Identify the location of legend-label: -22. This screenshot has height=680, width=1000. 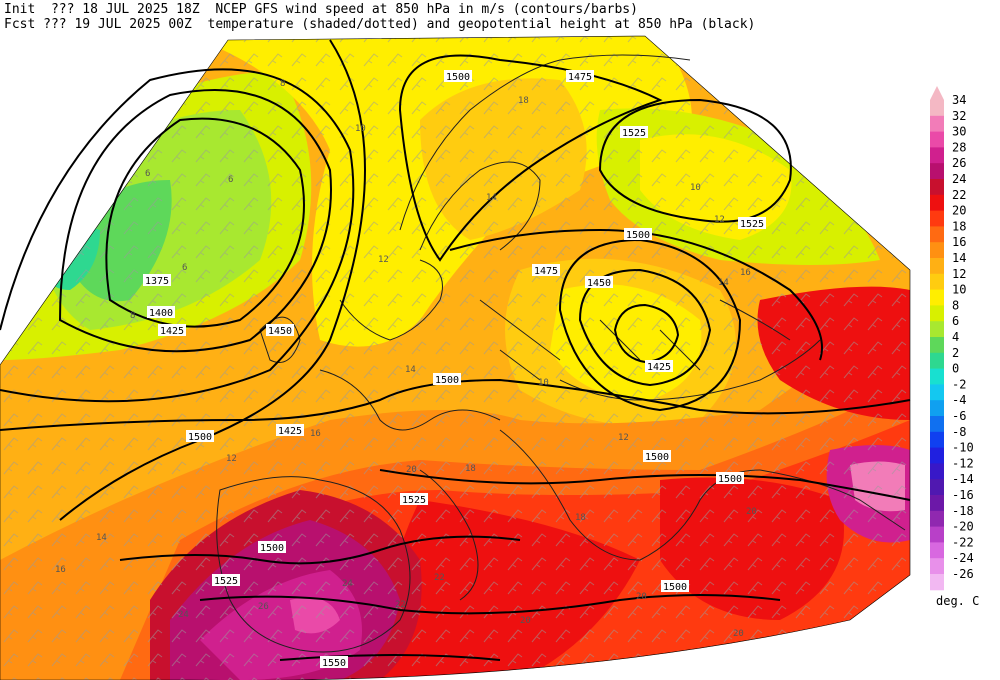
(963, 542).